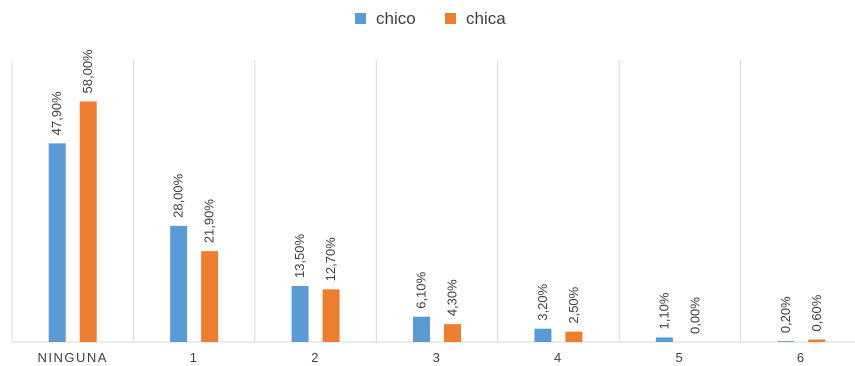  What do you see at coordinates (801, 357) in the screenshot?
I see `x-tick-label-6: 6` at bounding box center [801, 357].